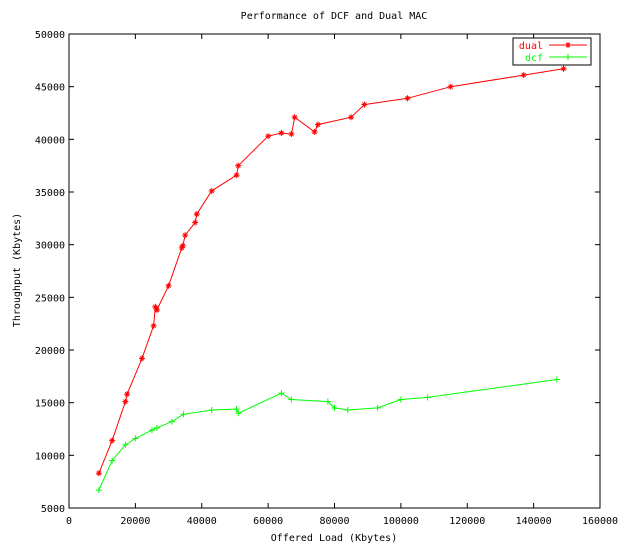 Image resolution: width=626 pixels, height=544 pixels. What do you see at coordinates (53, 509) in the screenshot?
I see `y-tick-label: 5000` at bounding box center [53, 509].